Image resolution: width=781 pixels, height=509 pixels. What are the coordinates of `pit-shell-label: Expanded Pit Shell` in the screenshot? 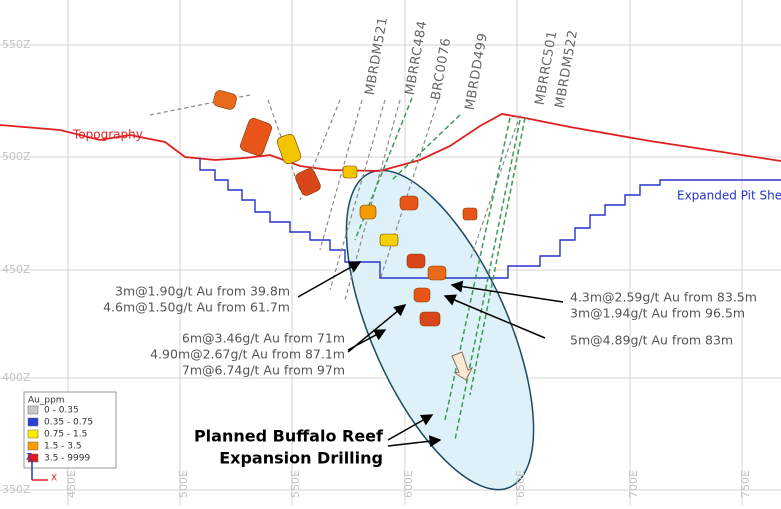 It's located at (729, 196).